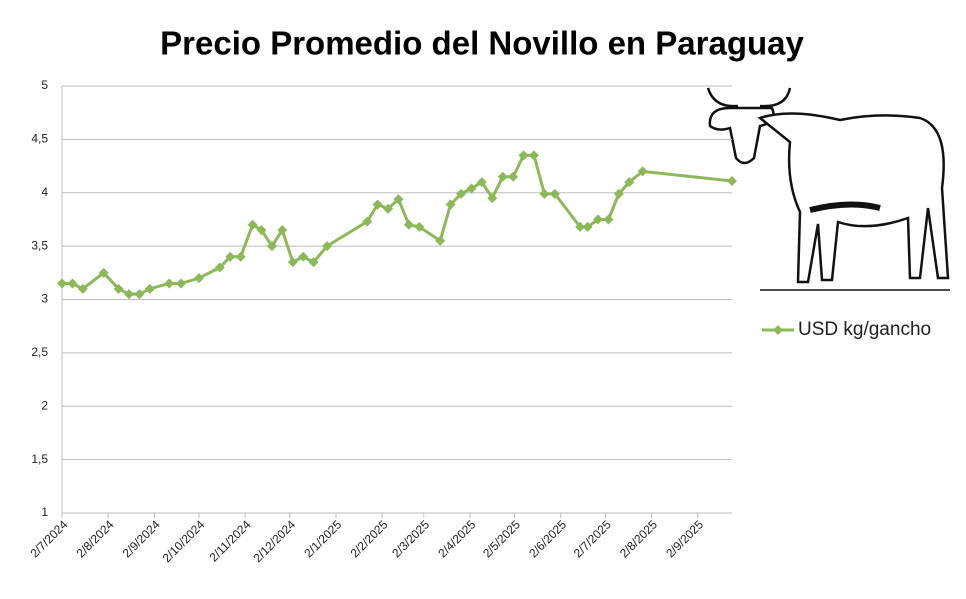  I want to click on x-tick-label: 2/12/2024, so click(275, 541).